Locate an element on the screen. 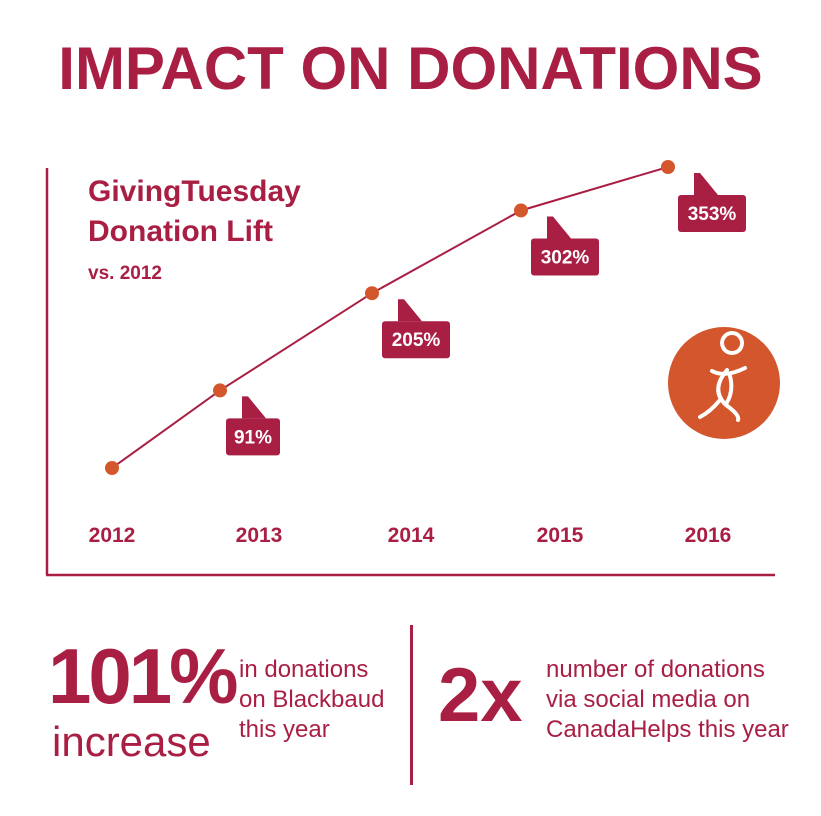  stat-101-desc-line: in donations is located at coordinates (304, 669).